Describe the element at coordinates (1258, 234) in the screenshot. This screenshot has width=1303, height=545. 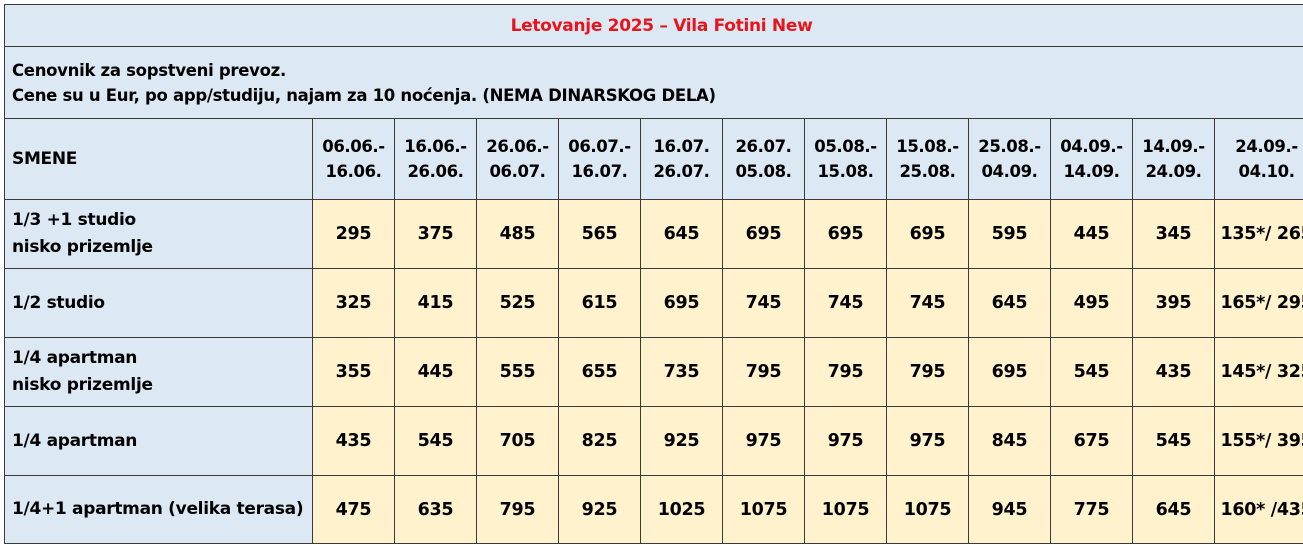
I see `price-cell: 135*/ 265` at that location.